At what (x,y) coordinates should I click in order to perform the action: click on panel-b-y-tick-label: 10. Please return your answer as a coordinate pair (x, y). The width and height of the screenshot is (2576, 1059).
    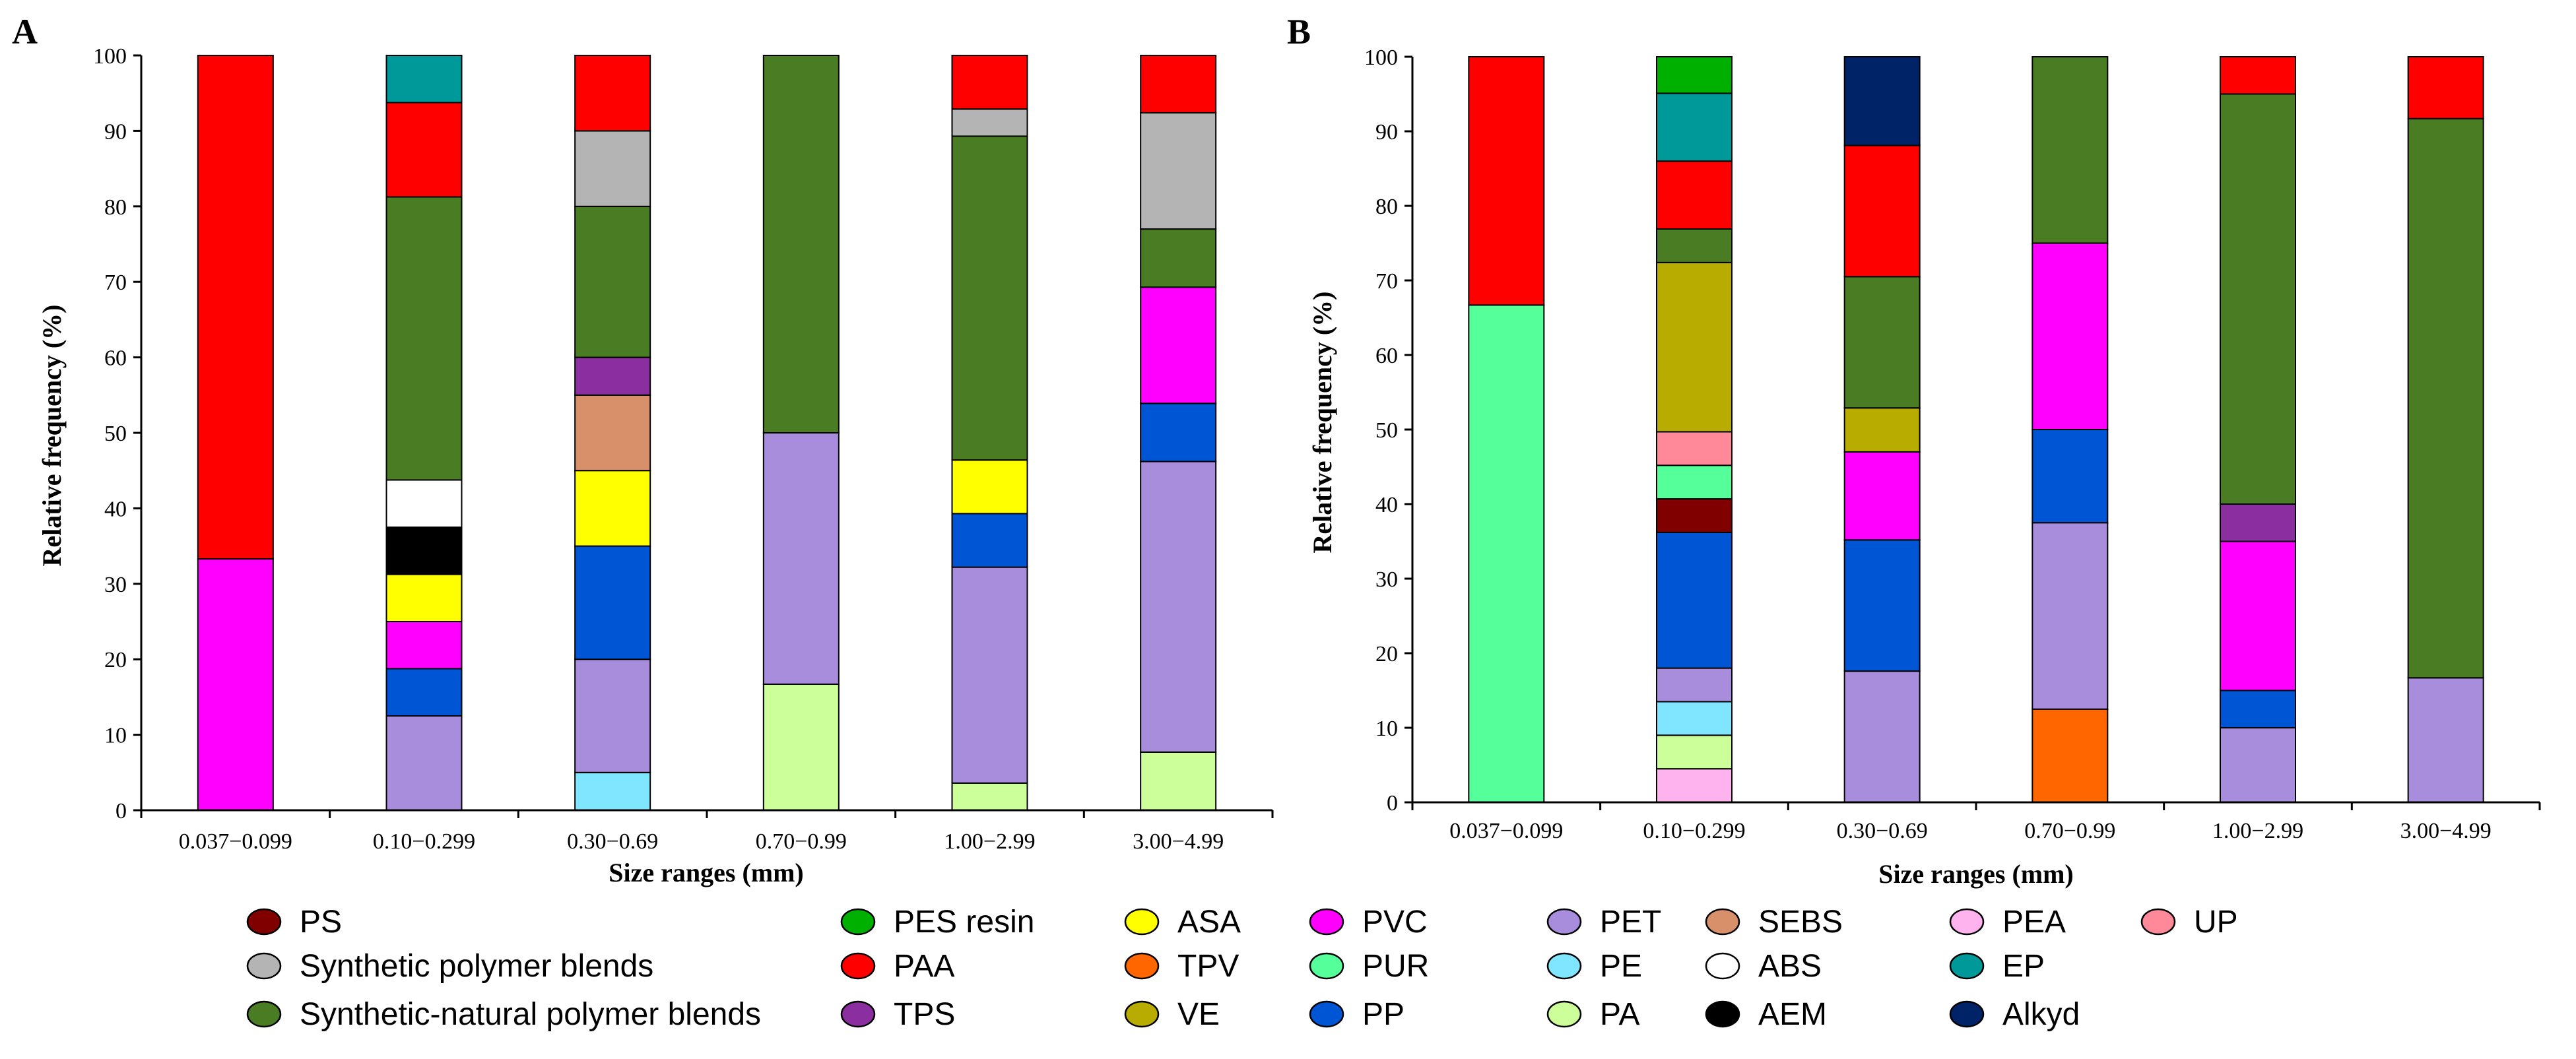
    Looking at the image, I should click on (1386, 729).